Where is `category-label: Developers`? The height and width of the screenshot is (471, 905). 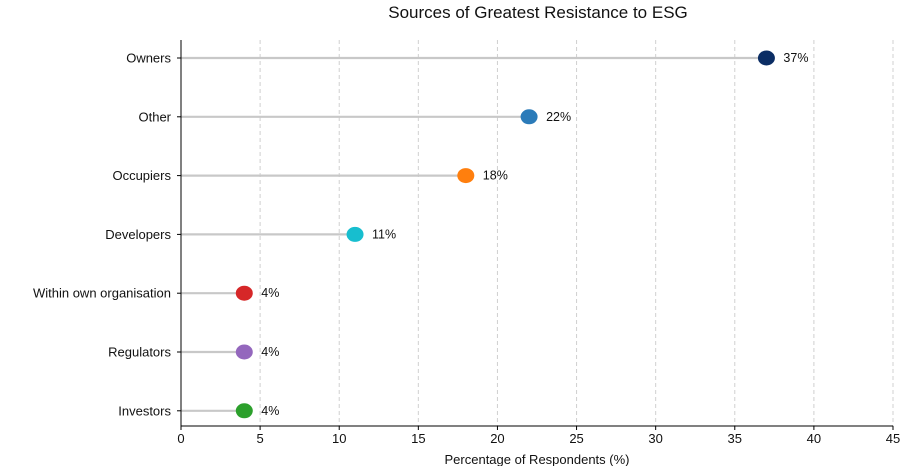 category-label: Developers is located at coordinates (138, 234).